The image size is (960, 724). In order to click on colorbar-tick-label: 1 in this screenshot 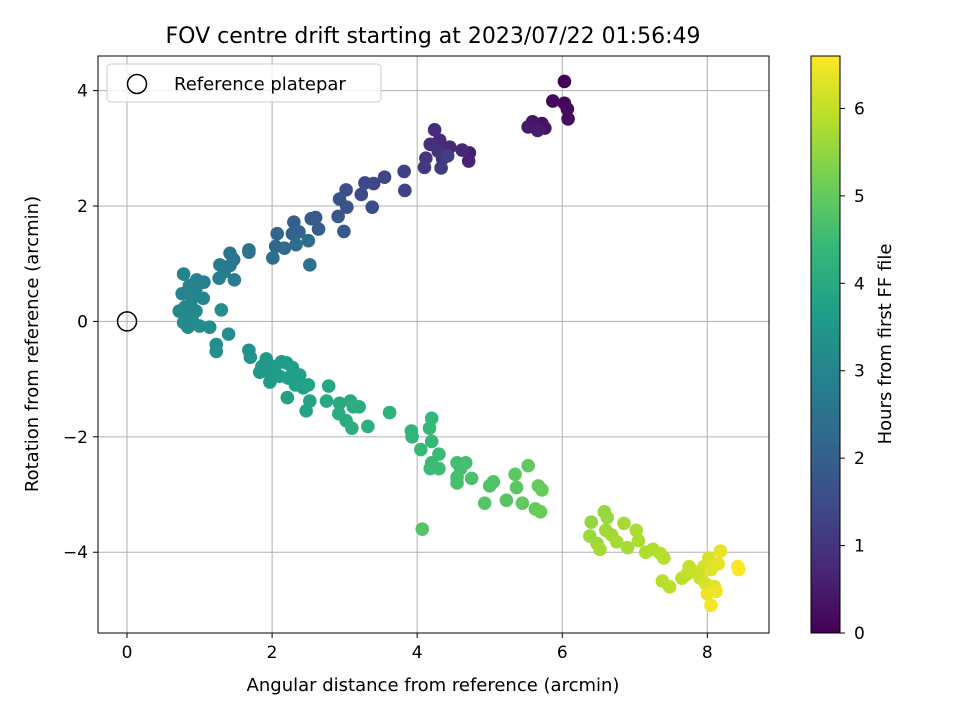, I will do `click(859, 547)`.